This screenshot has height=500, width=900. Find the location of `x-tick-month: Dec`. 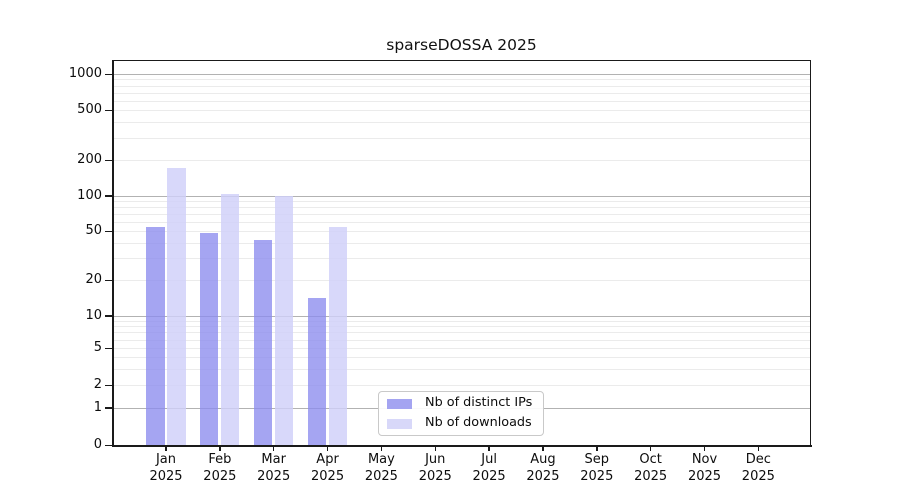

x-tick-month: Dec is located at coordinates (758, 459).